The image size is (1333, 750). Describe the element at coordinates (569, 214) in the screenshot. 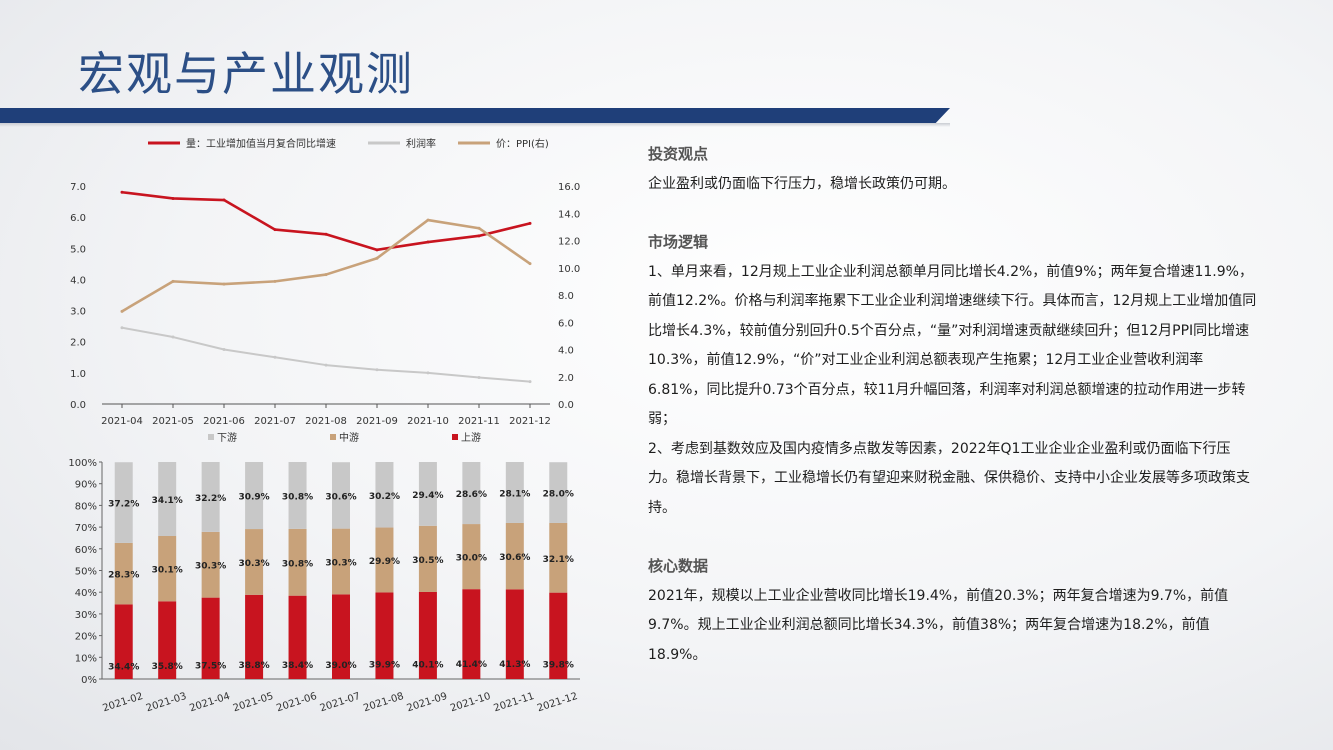

I see `right-tick-label: 14.0` at that location.